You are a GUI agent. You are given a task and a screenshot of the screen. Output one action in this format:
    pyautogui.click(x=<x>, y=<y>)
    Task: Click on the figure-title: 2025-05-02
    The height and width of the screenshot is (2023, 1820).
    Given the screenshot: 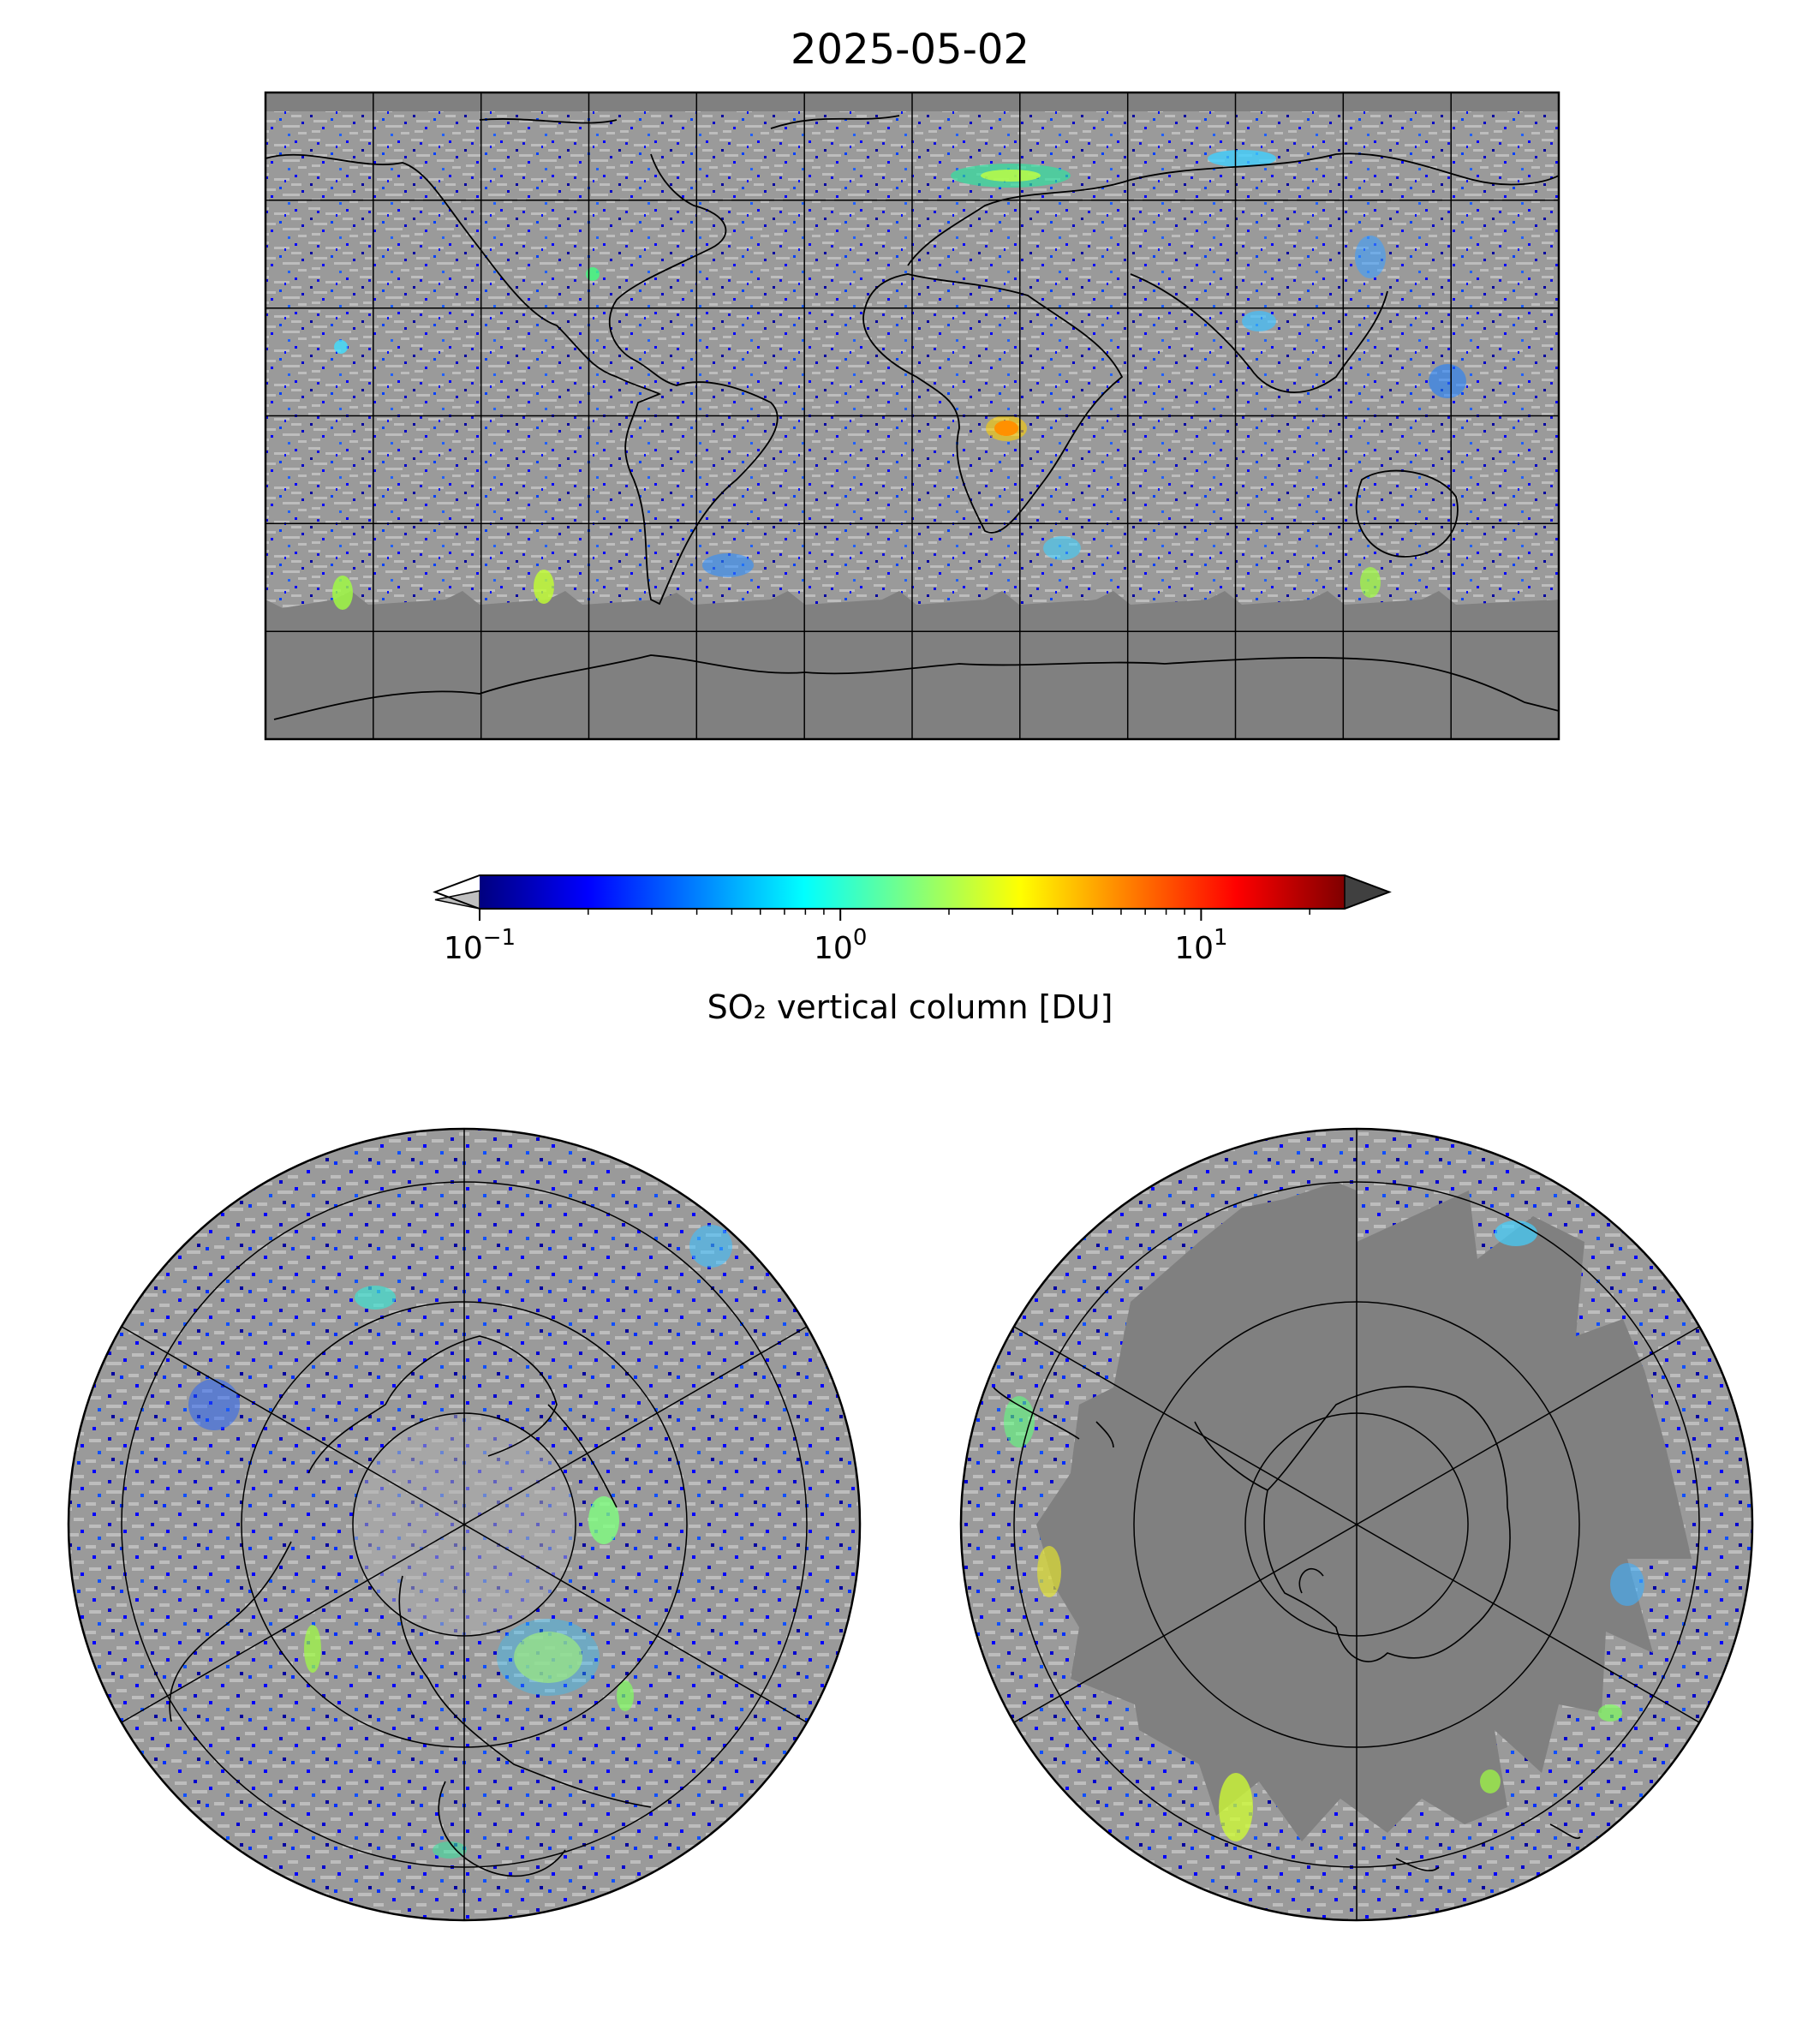 What is the action you would take?
    pyautogui.click(x=910, y=50)
    